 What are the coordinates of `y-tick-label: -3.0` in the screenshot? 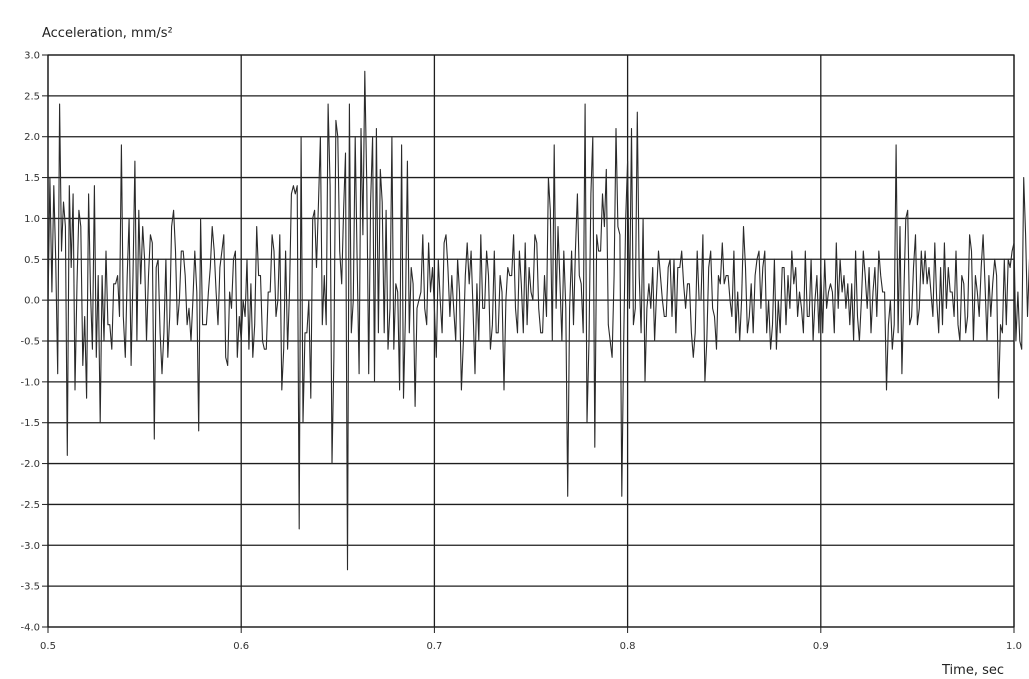 It's located at (30, 546).